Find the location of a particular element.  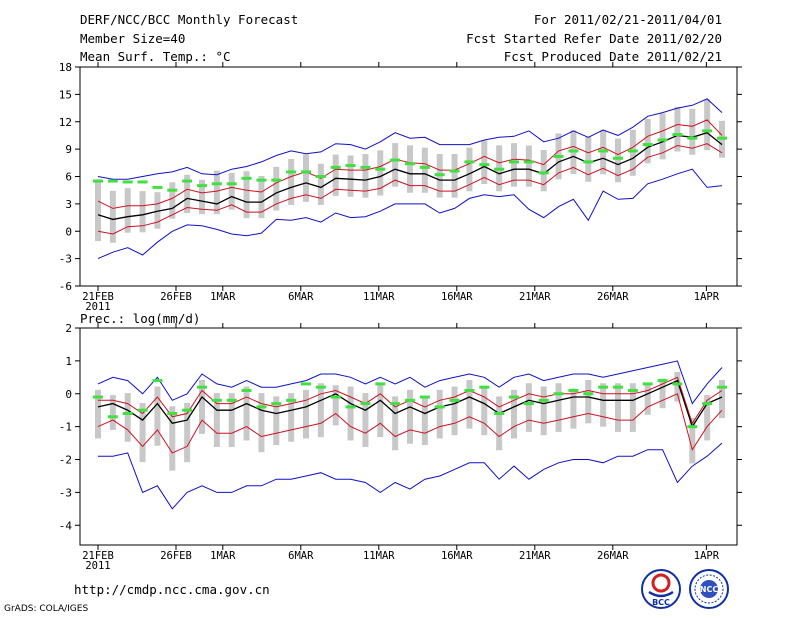

ncc-logo-text: NCC is located at coordinates (709, 589).